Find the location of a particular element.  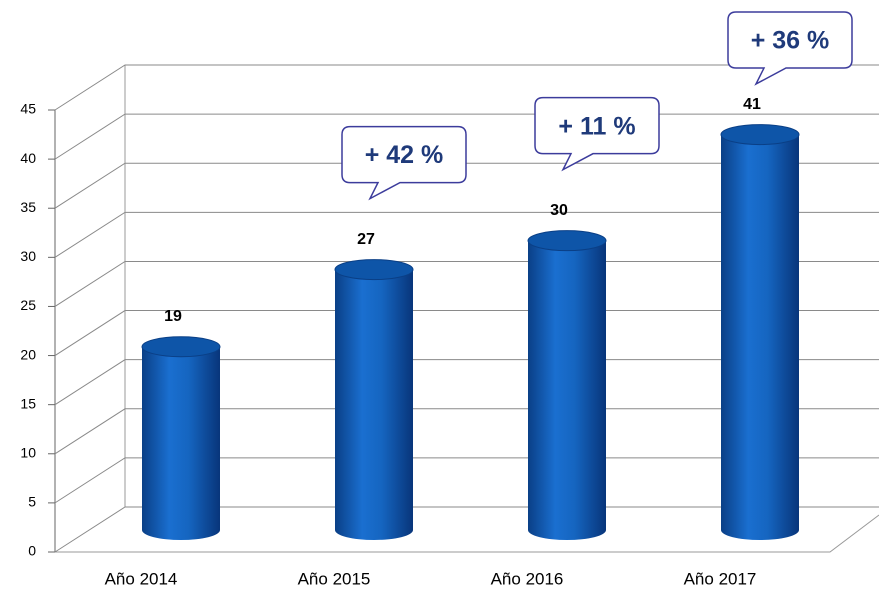

y-tick-label: 40 is located at coordinates (28, 158).